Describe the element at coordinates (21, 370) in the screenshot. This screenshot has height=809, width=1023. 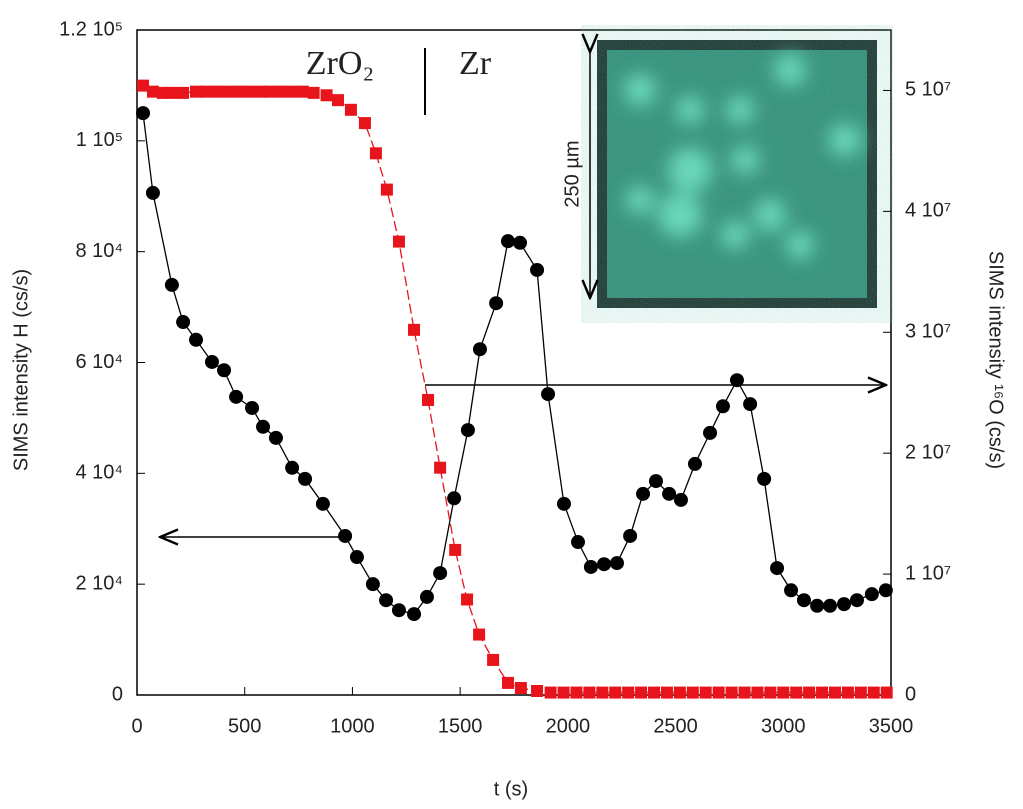
I see `y-axis-title: SIMS intensity H (cs/s)` at that location.